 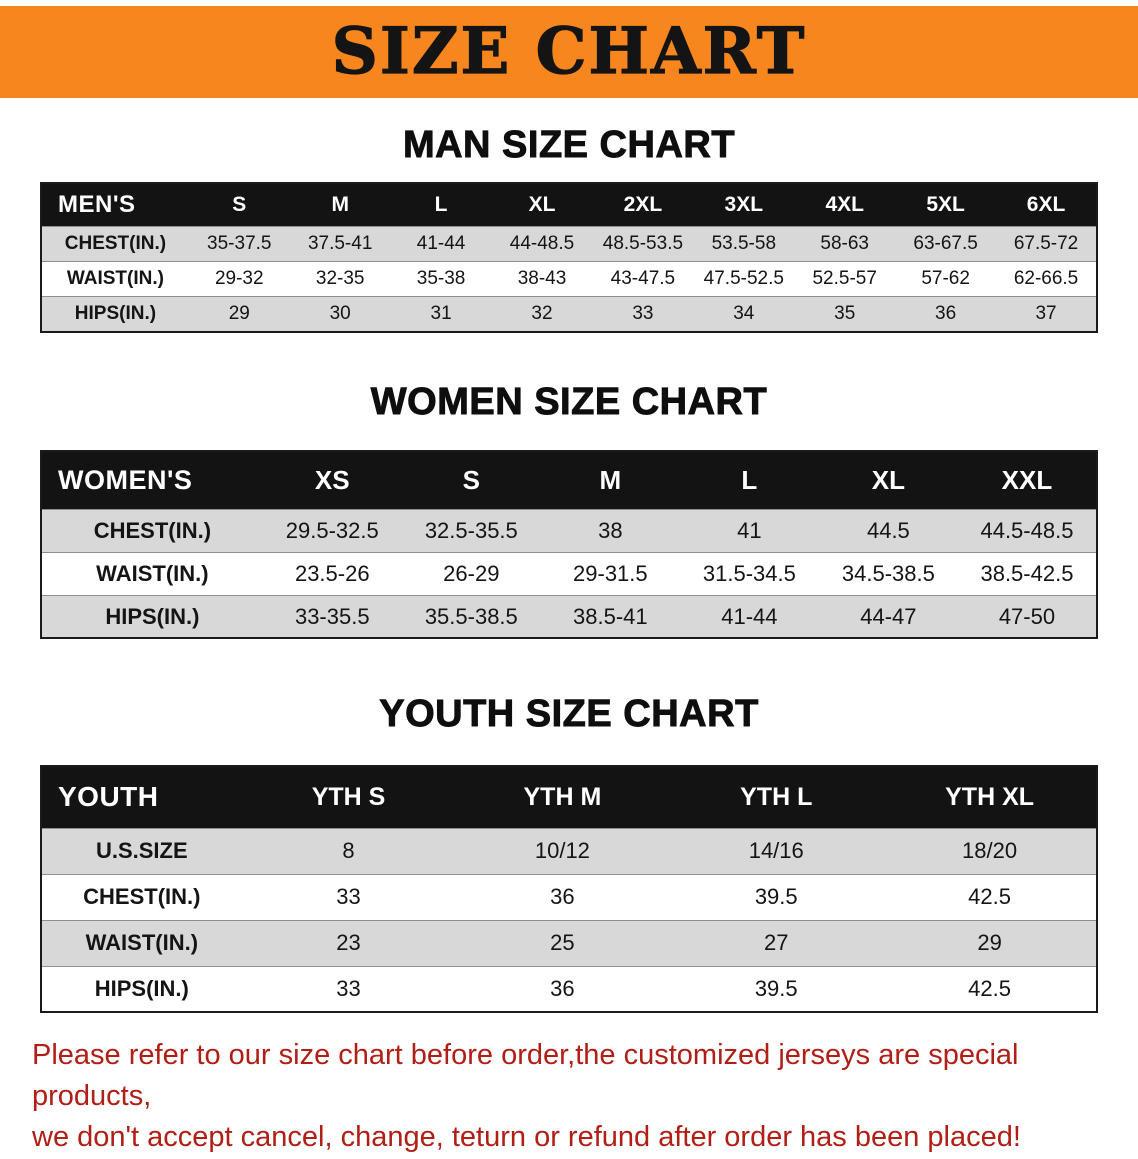 I want to click on banner-title: SIZE CHART, so click(x=569, y=51).